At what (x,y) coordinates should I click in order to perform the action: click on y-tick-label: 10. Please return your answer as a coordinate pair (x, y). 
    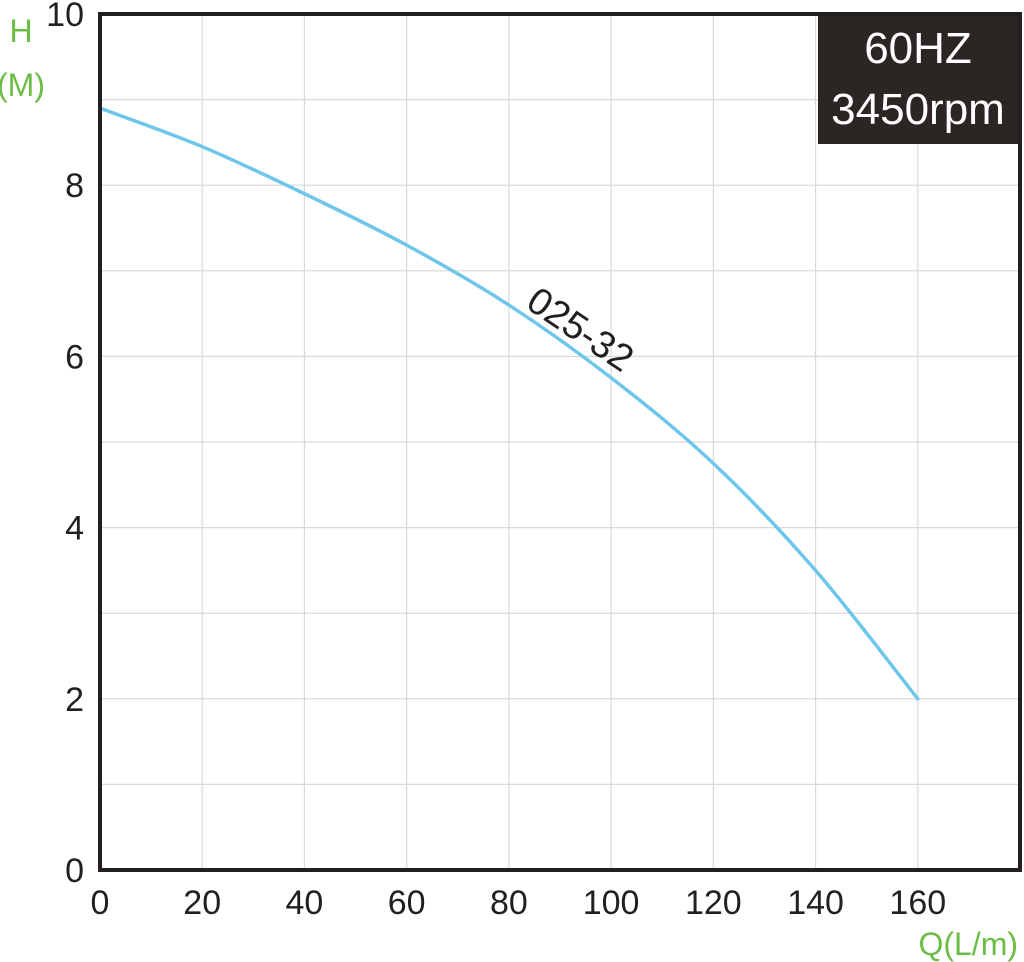
    Looking at the image, I should click on (65, 17).